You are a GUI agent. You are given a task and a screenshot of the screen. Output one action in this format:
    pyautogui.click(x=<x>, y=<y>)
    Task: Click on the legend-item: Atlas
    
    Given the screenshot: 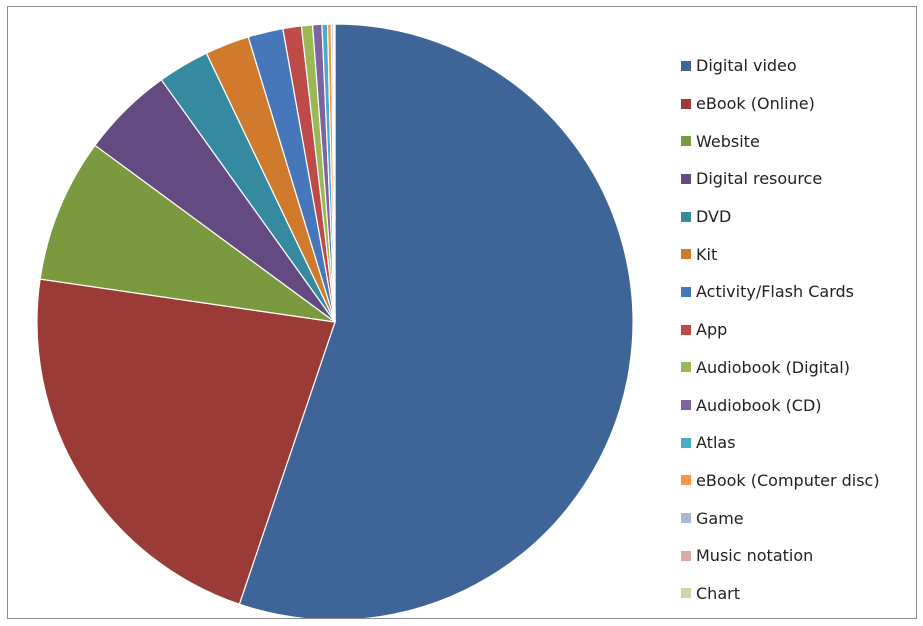 What is the action you would take?
    pyautogui.click(x=801, y=443)
    